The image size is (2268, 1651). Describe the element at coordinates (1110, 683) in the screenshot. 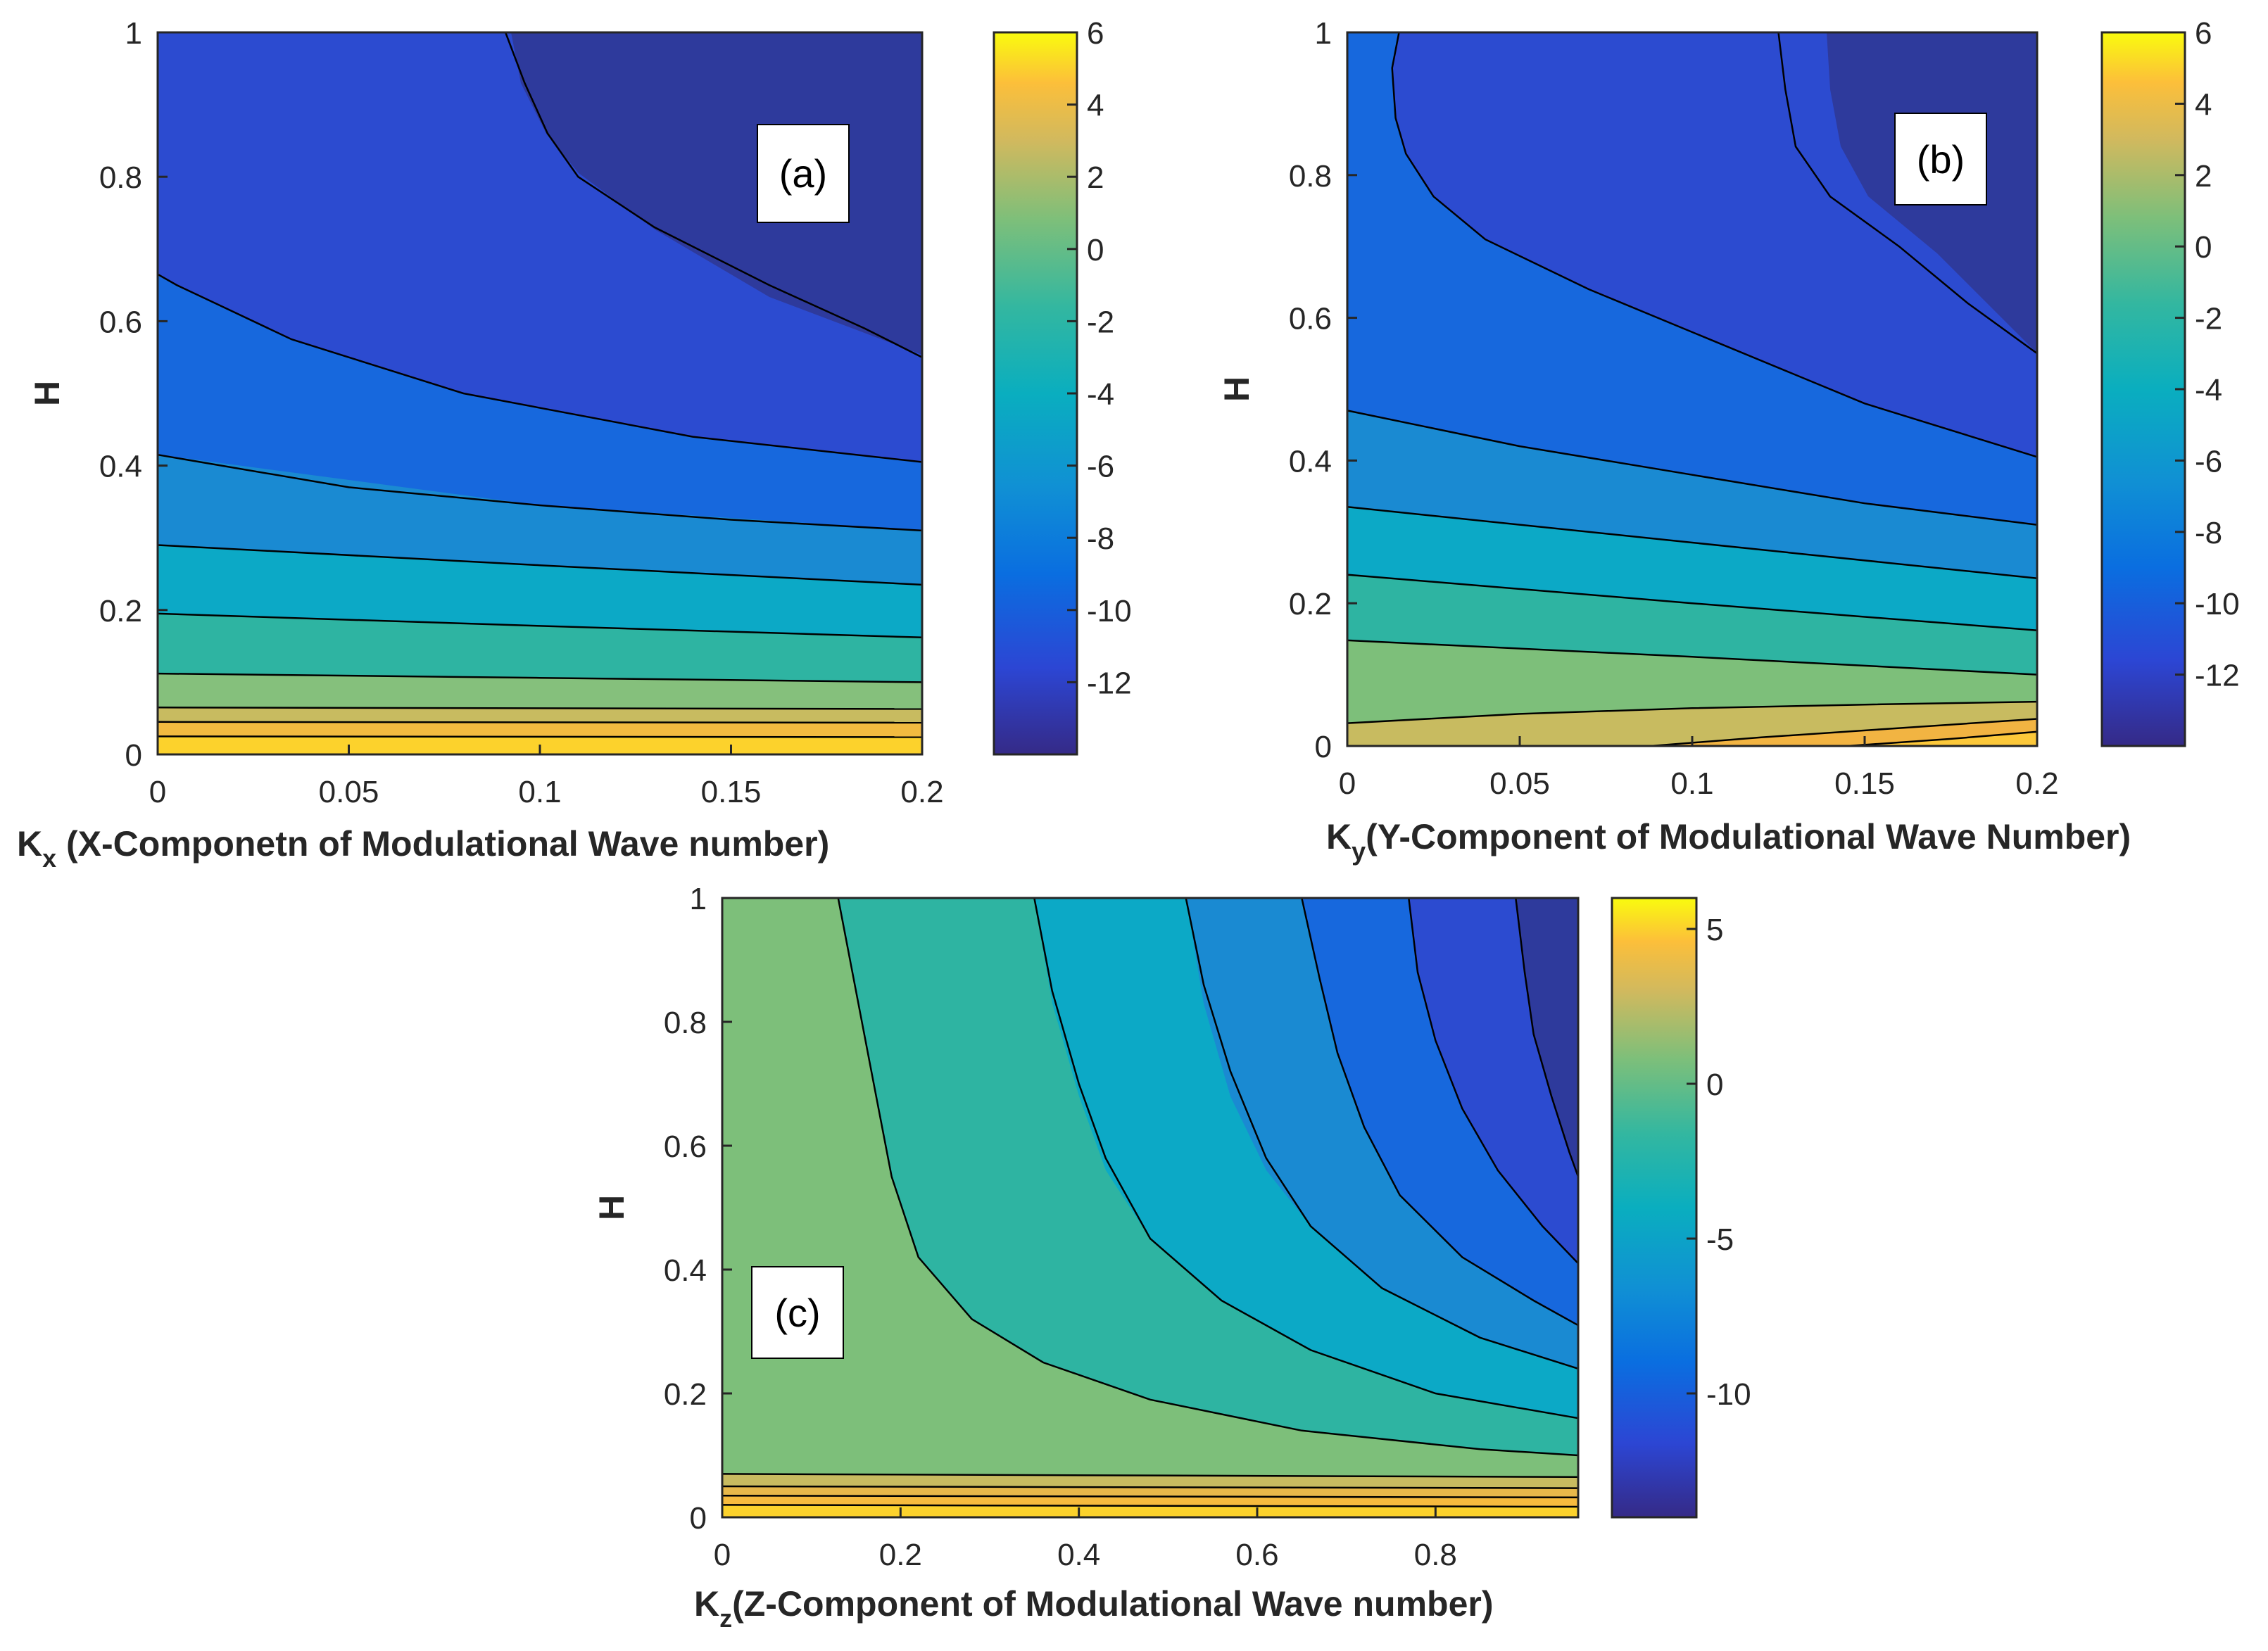

I see `colorbar-tick-label-a-9: -12` at that location.